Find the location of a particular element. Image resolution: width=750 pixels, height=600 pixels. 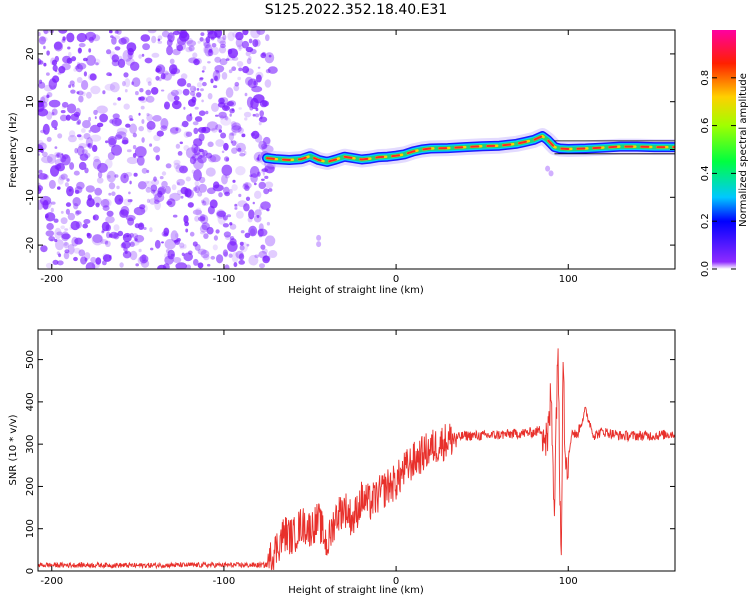

colorbar-ticks: 0.0 0.2 0.4 0.6 0.8 is located at coordinates (718, 173).